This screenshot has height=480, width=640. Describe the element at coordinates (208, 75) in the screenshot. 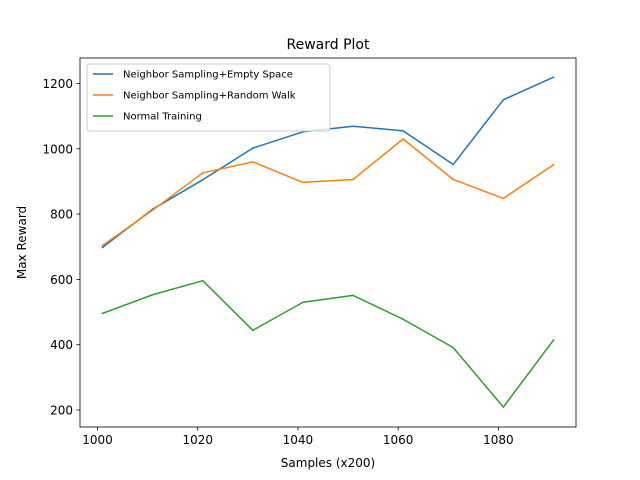

I see `legend-label-neighbor-sampling-empty-space: Neighbor Sampling+Empty Space` at that location.